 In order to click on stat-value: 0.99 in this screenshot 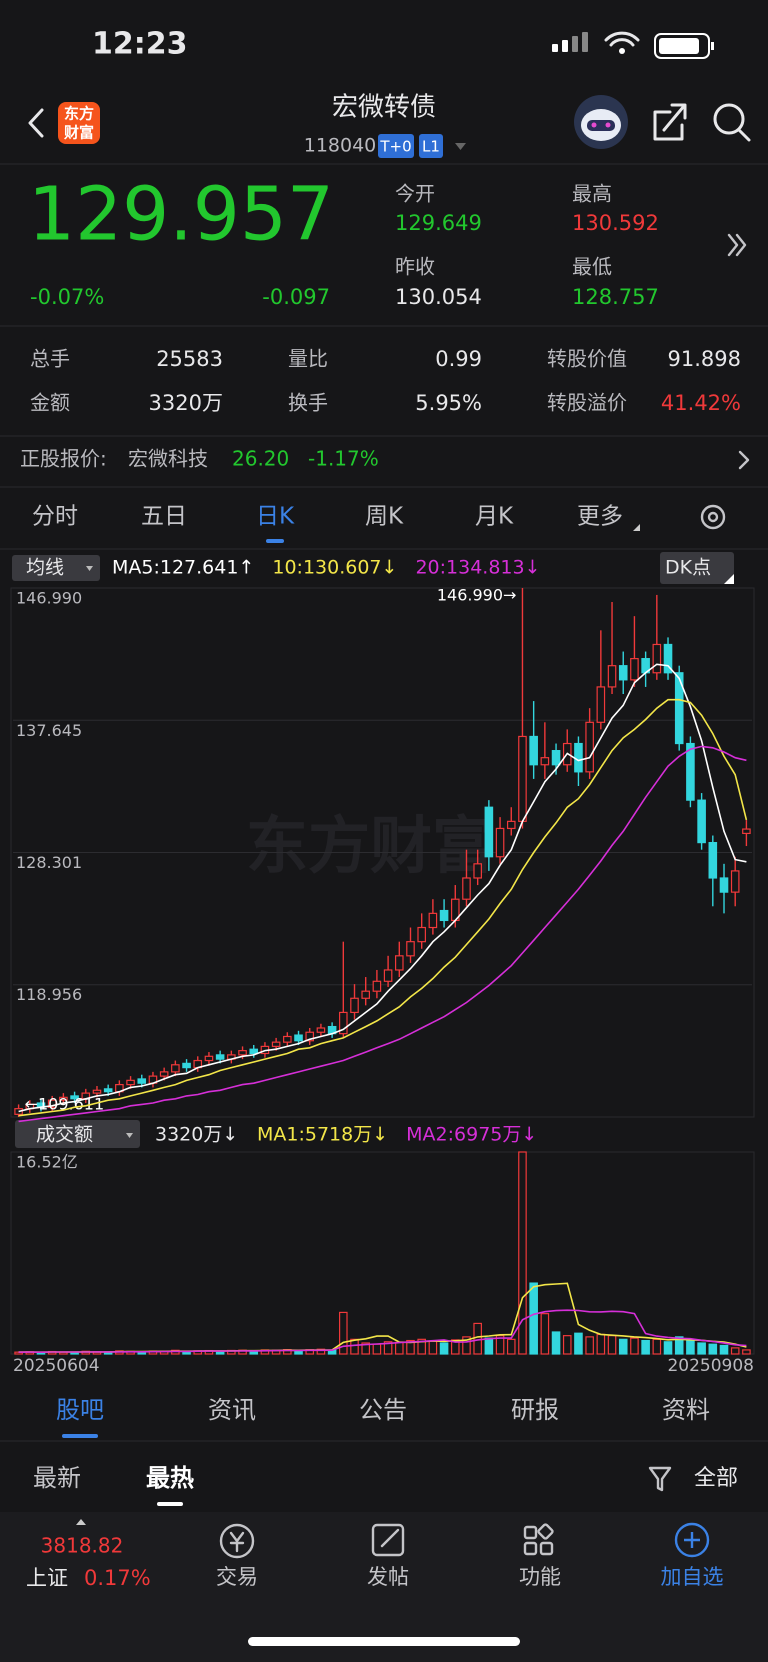, I will do `click(458, 359)`.